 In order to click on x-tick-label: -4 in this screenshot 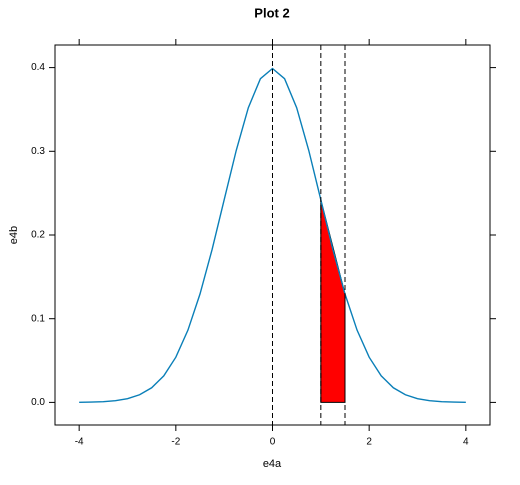, I will do `click(79, 442)`.